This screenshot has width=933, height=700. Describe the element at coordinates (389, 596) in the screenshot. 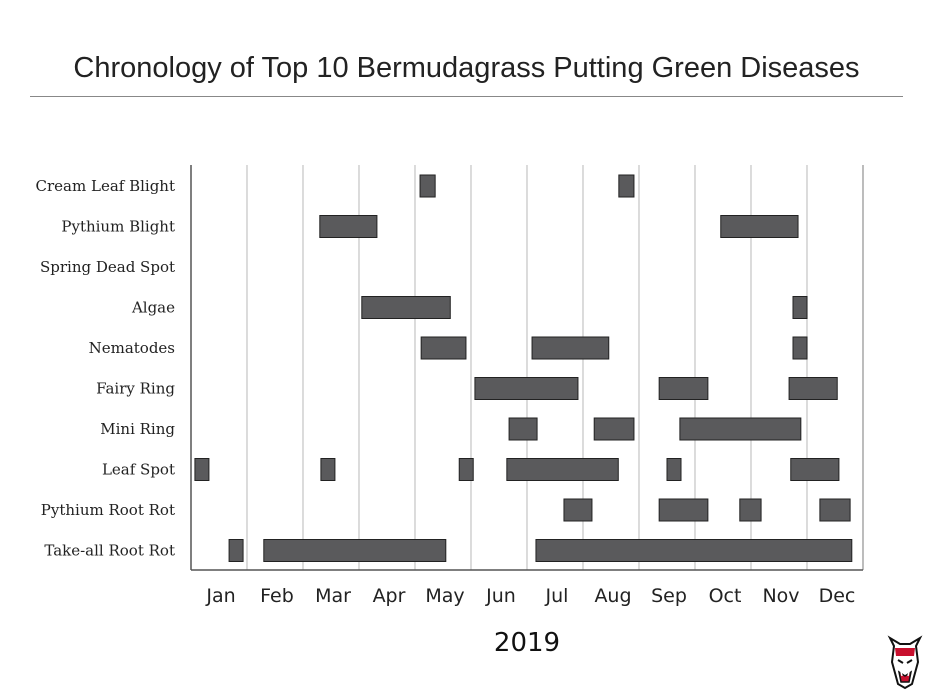

I see `x-tick-label: Apr` at that location.